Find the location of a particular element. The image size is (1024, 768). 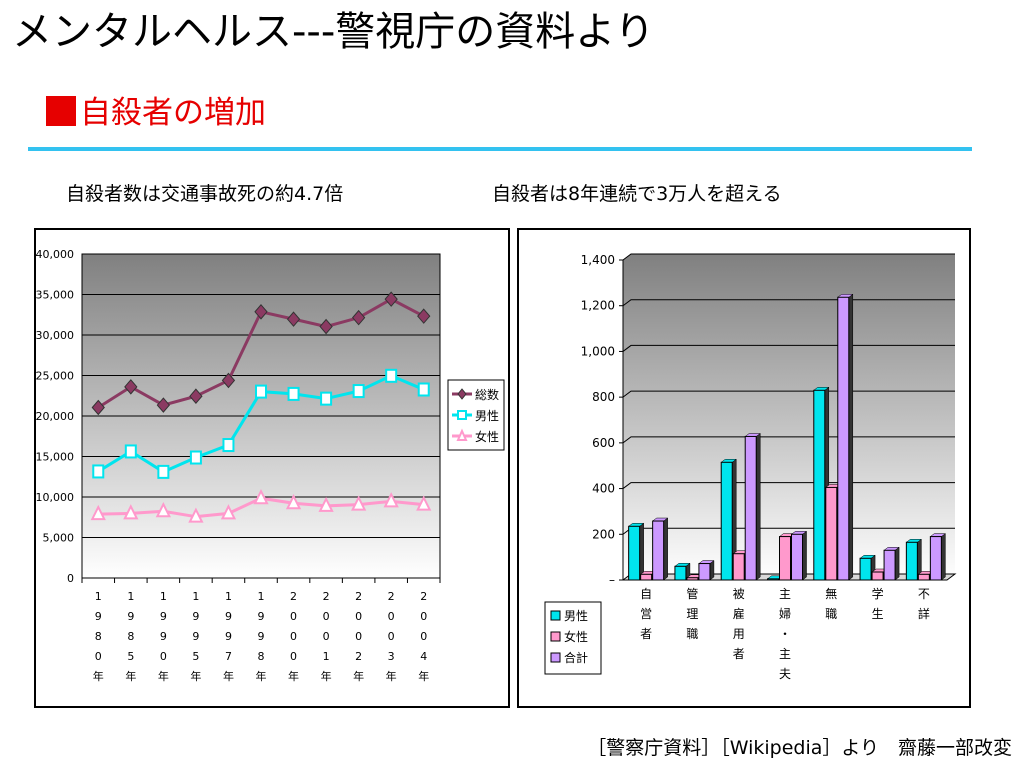

x-tick-label: 8 is located at coordinates (98, 636).